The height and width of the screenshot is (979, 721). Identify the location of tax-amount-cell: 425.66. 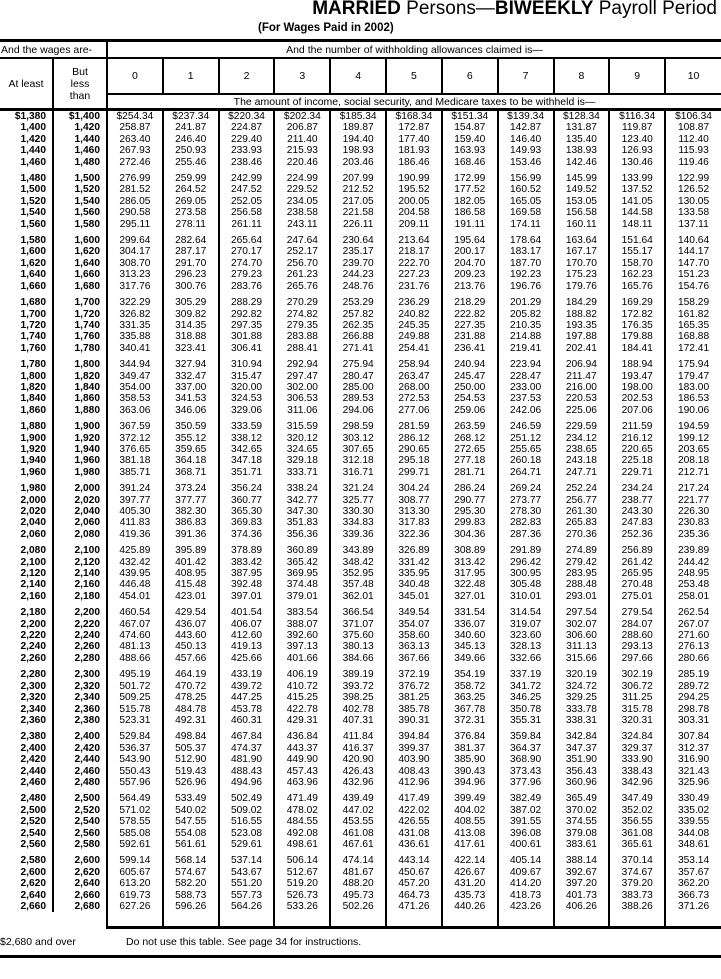
(247, 658).